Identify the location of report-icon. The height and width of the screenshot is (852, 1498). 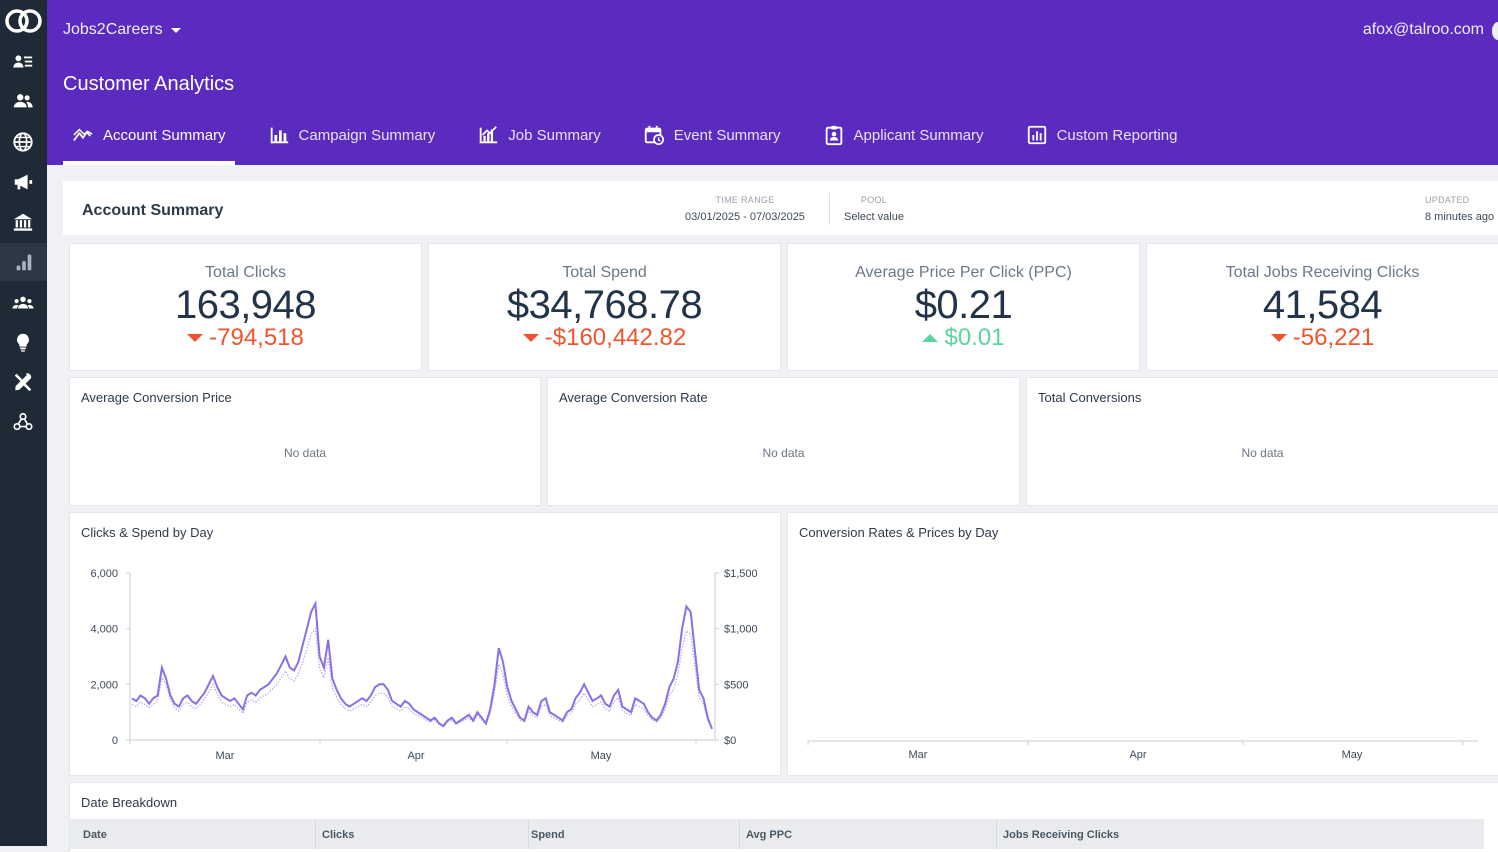
(1036, 135).